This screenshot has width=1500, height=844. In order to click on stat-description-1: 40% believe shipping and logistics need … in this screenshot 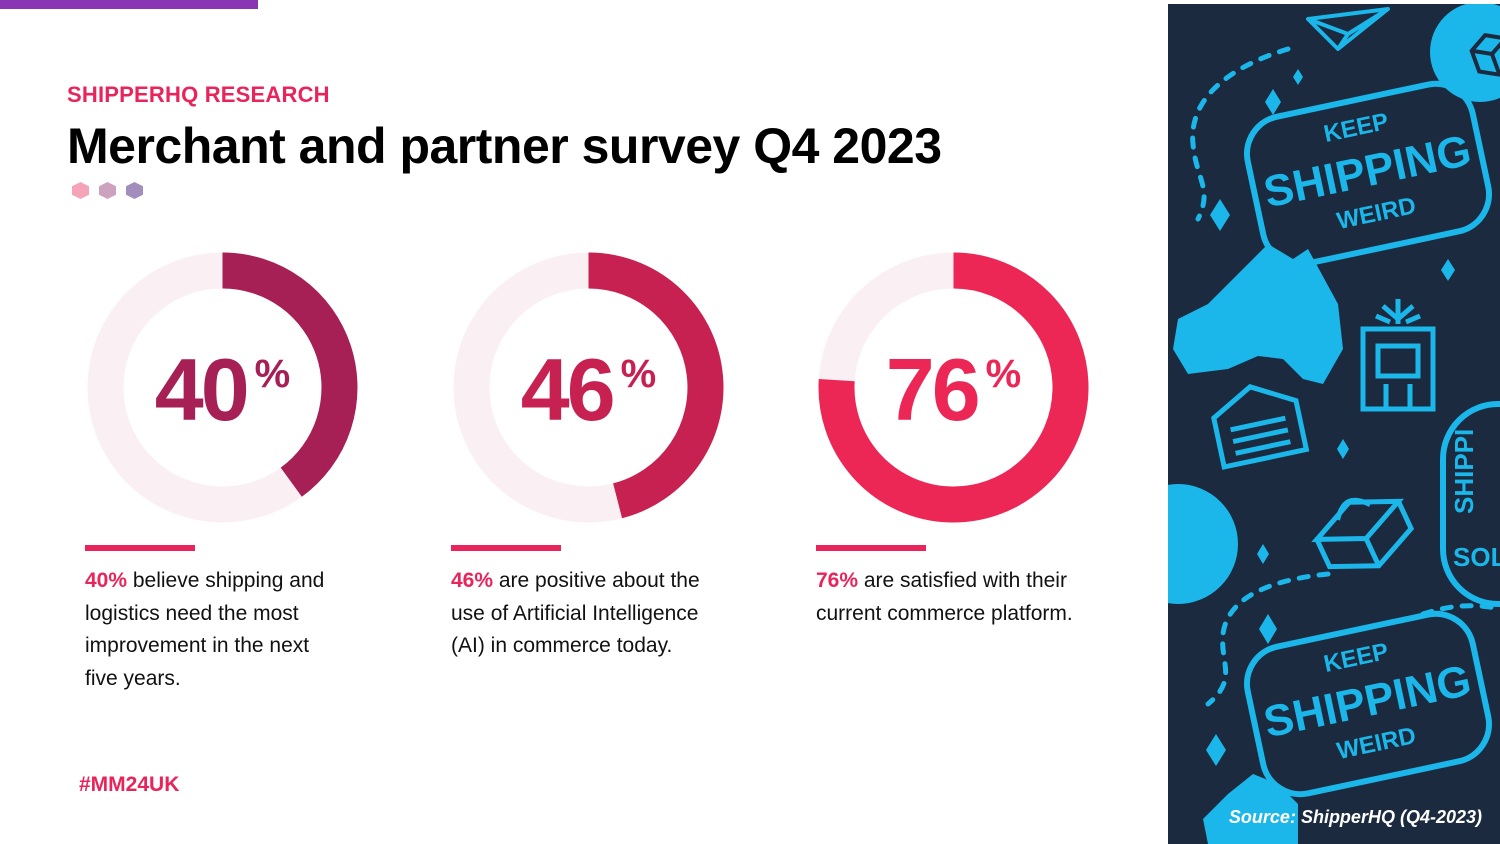, I will do `click(215, 630)`.